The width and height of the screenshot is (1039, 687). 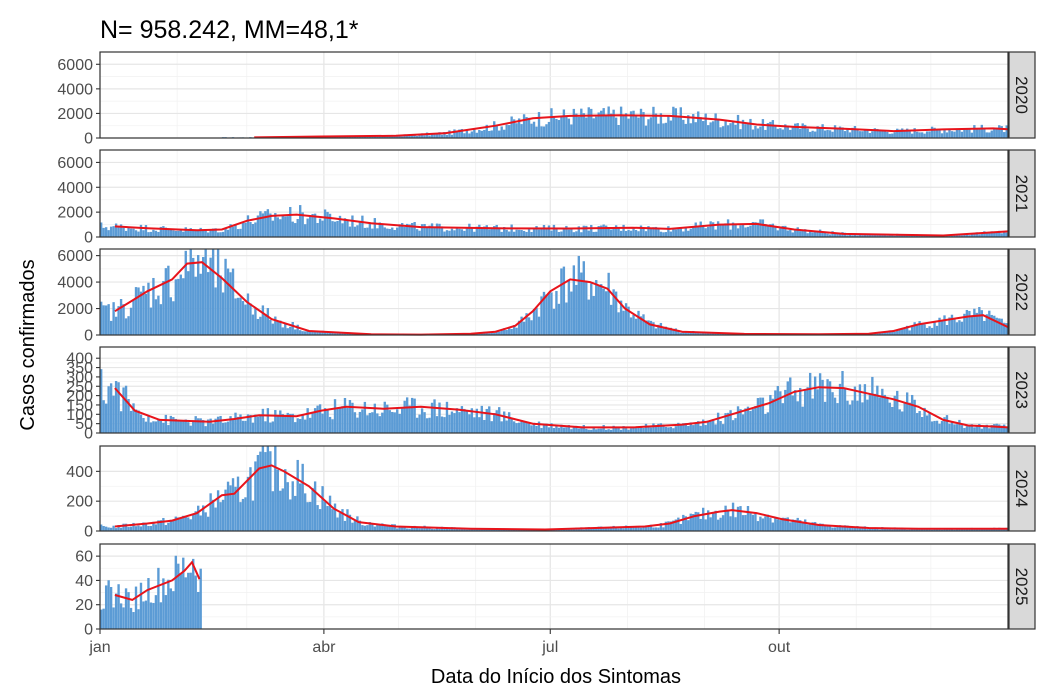 What do you see at coordinates (1022, 488) in the screenshot?
I see `facet-strip` at bounding box center [1022, 488].